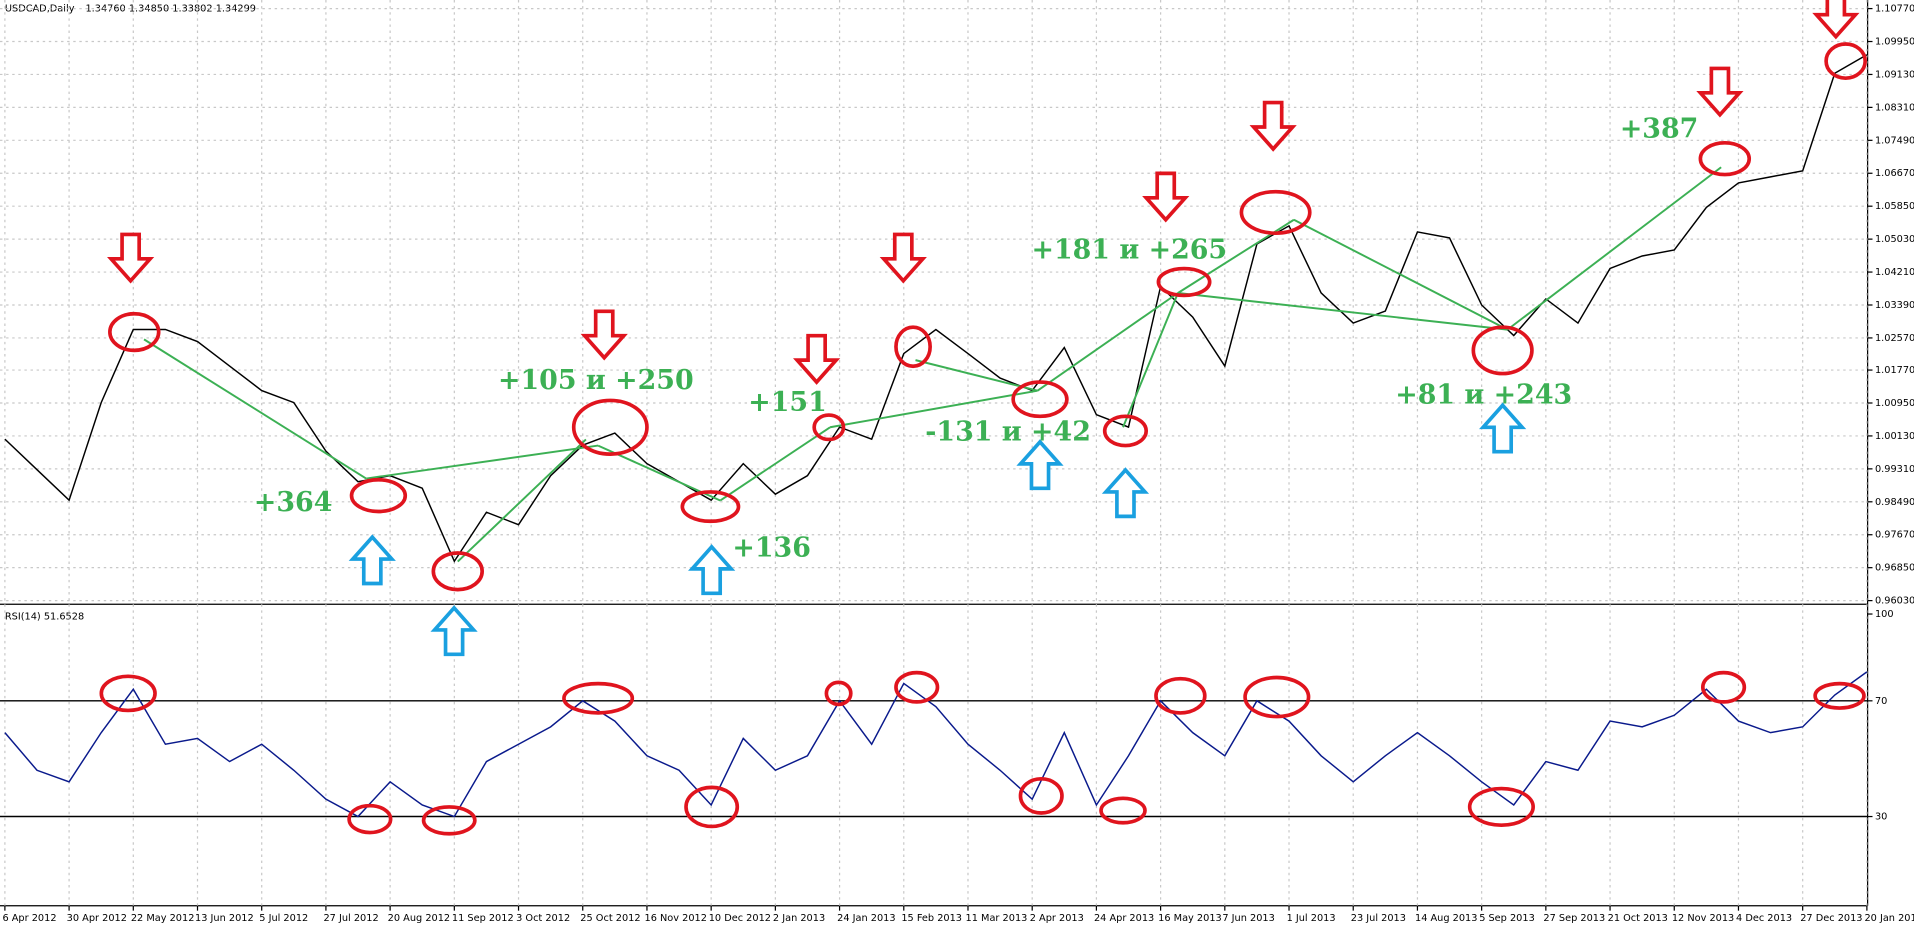  Describe the element at coordinates (771, 547) in the screenshot. I see `annotation: +136` at that location.